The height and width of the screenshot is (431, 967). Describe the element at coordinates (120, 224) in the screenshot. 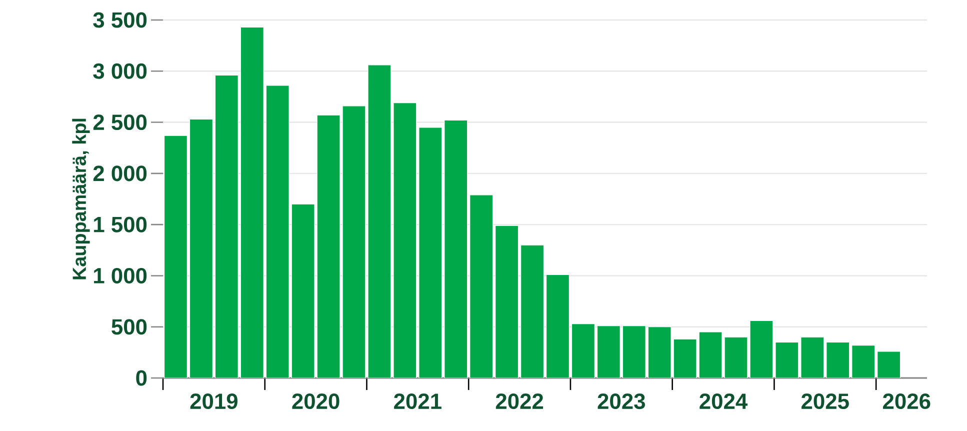

I see `y-tick-label: 1 500` at that location.